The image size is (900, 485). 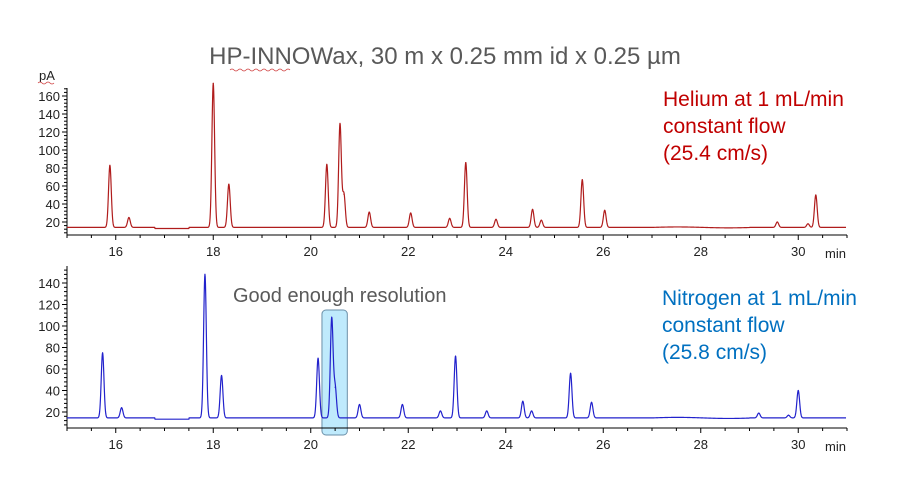 What do you see at coordinates (715, 153) in the screenshot?
I see `series-label-line: (25.4 cm/s)` at bounding box center [715, 153].